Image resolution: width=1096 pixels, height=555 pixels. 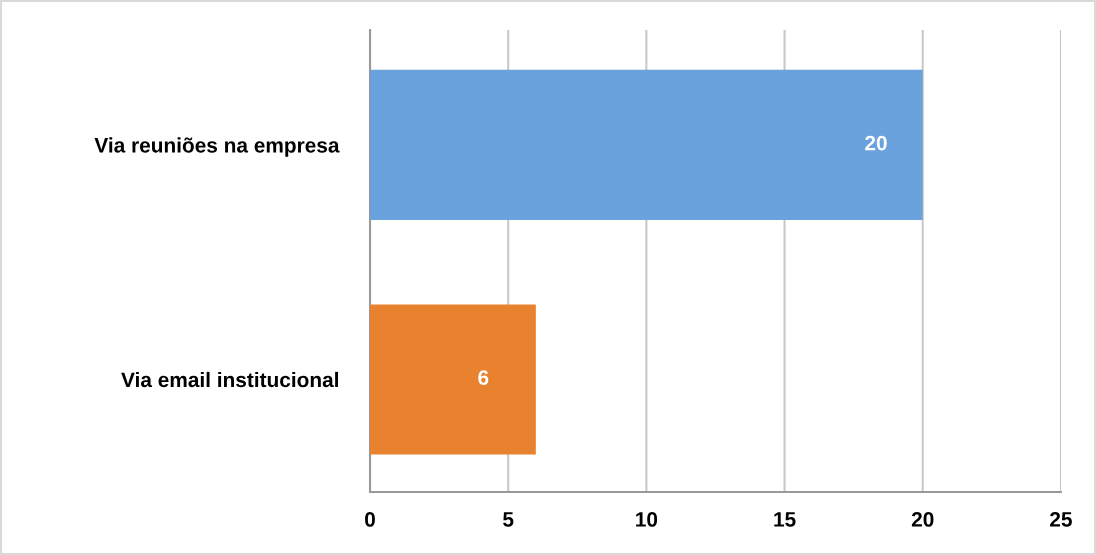 I want to click on y-tick-label: Via email institucional, so click(x=229, y=379).